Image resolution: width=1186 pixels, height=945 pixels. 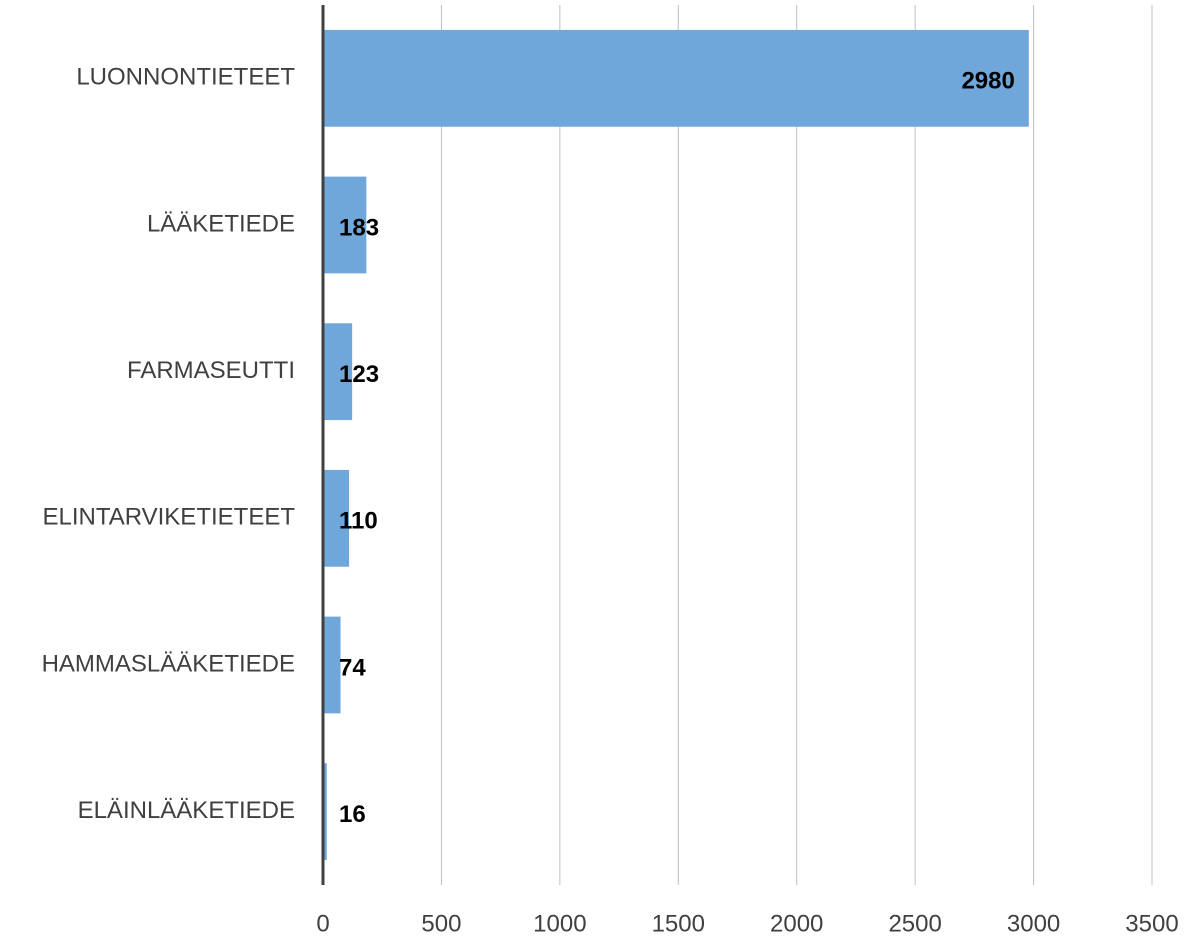 I want to click on data-label: 74, so click(x=352, y=667).